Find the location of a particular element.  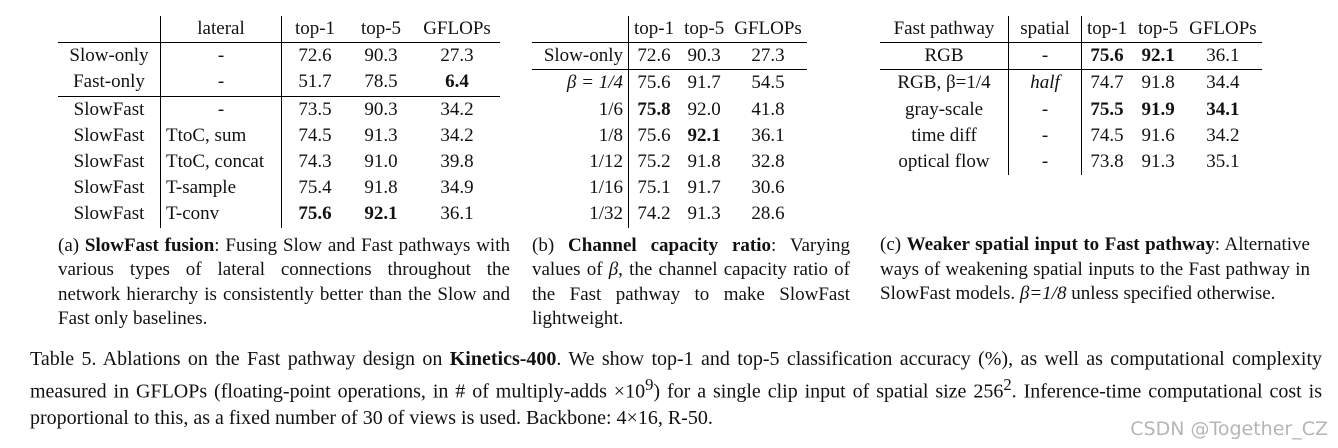

gflops-cell: 39.8 is located at coordinates (457, 162).